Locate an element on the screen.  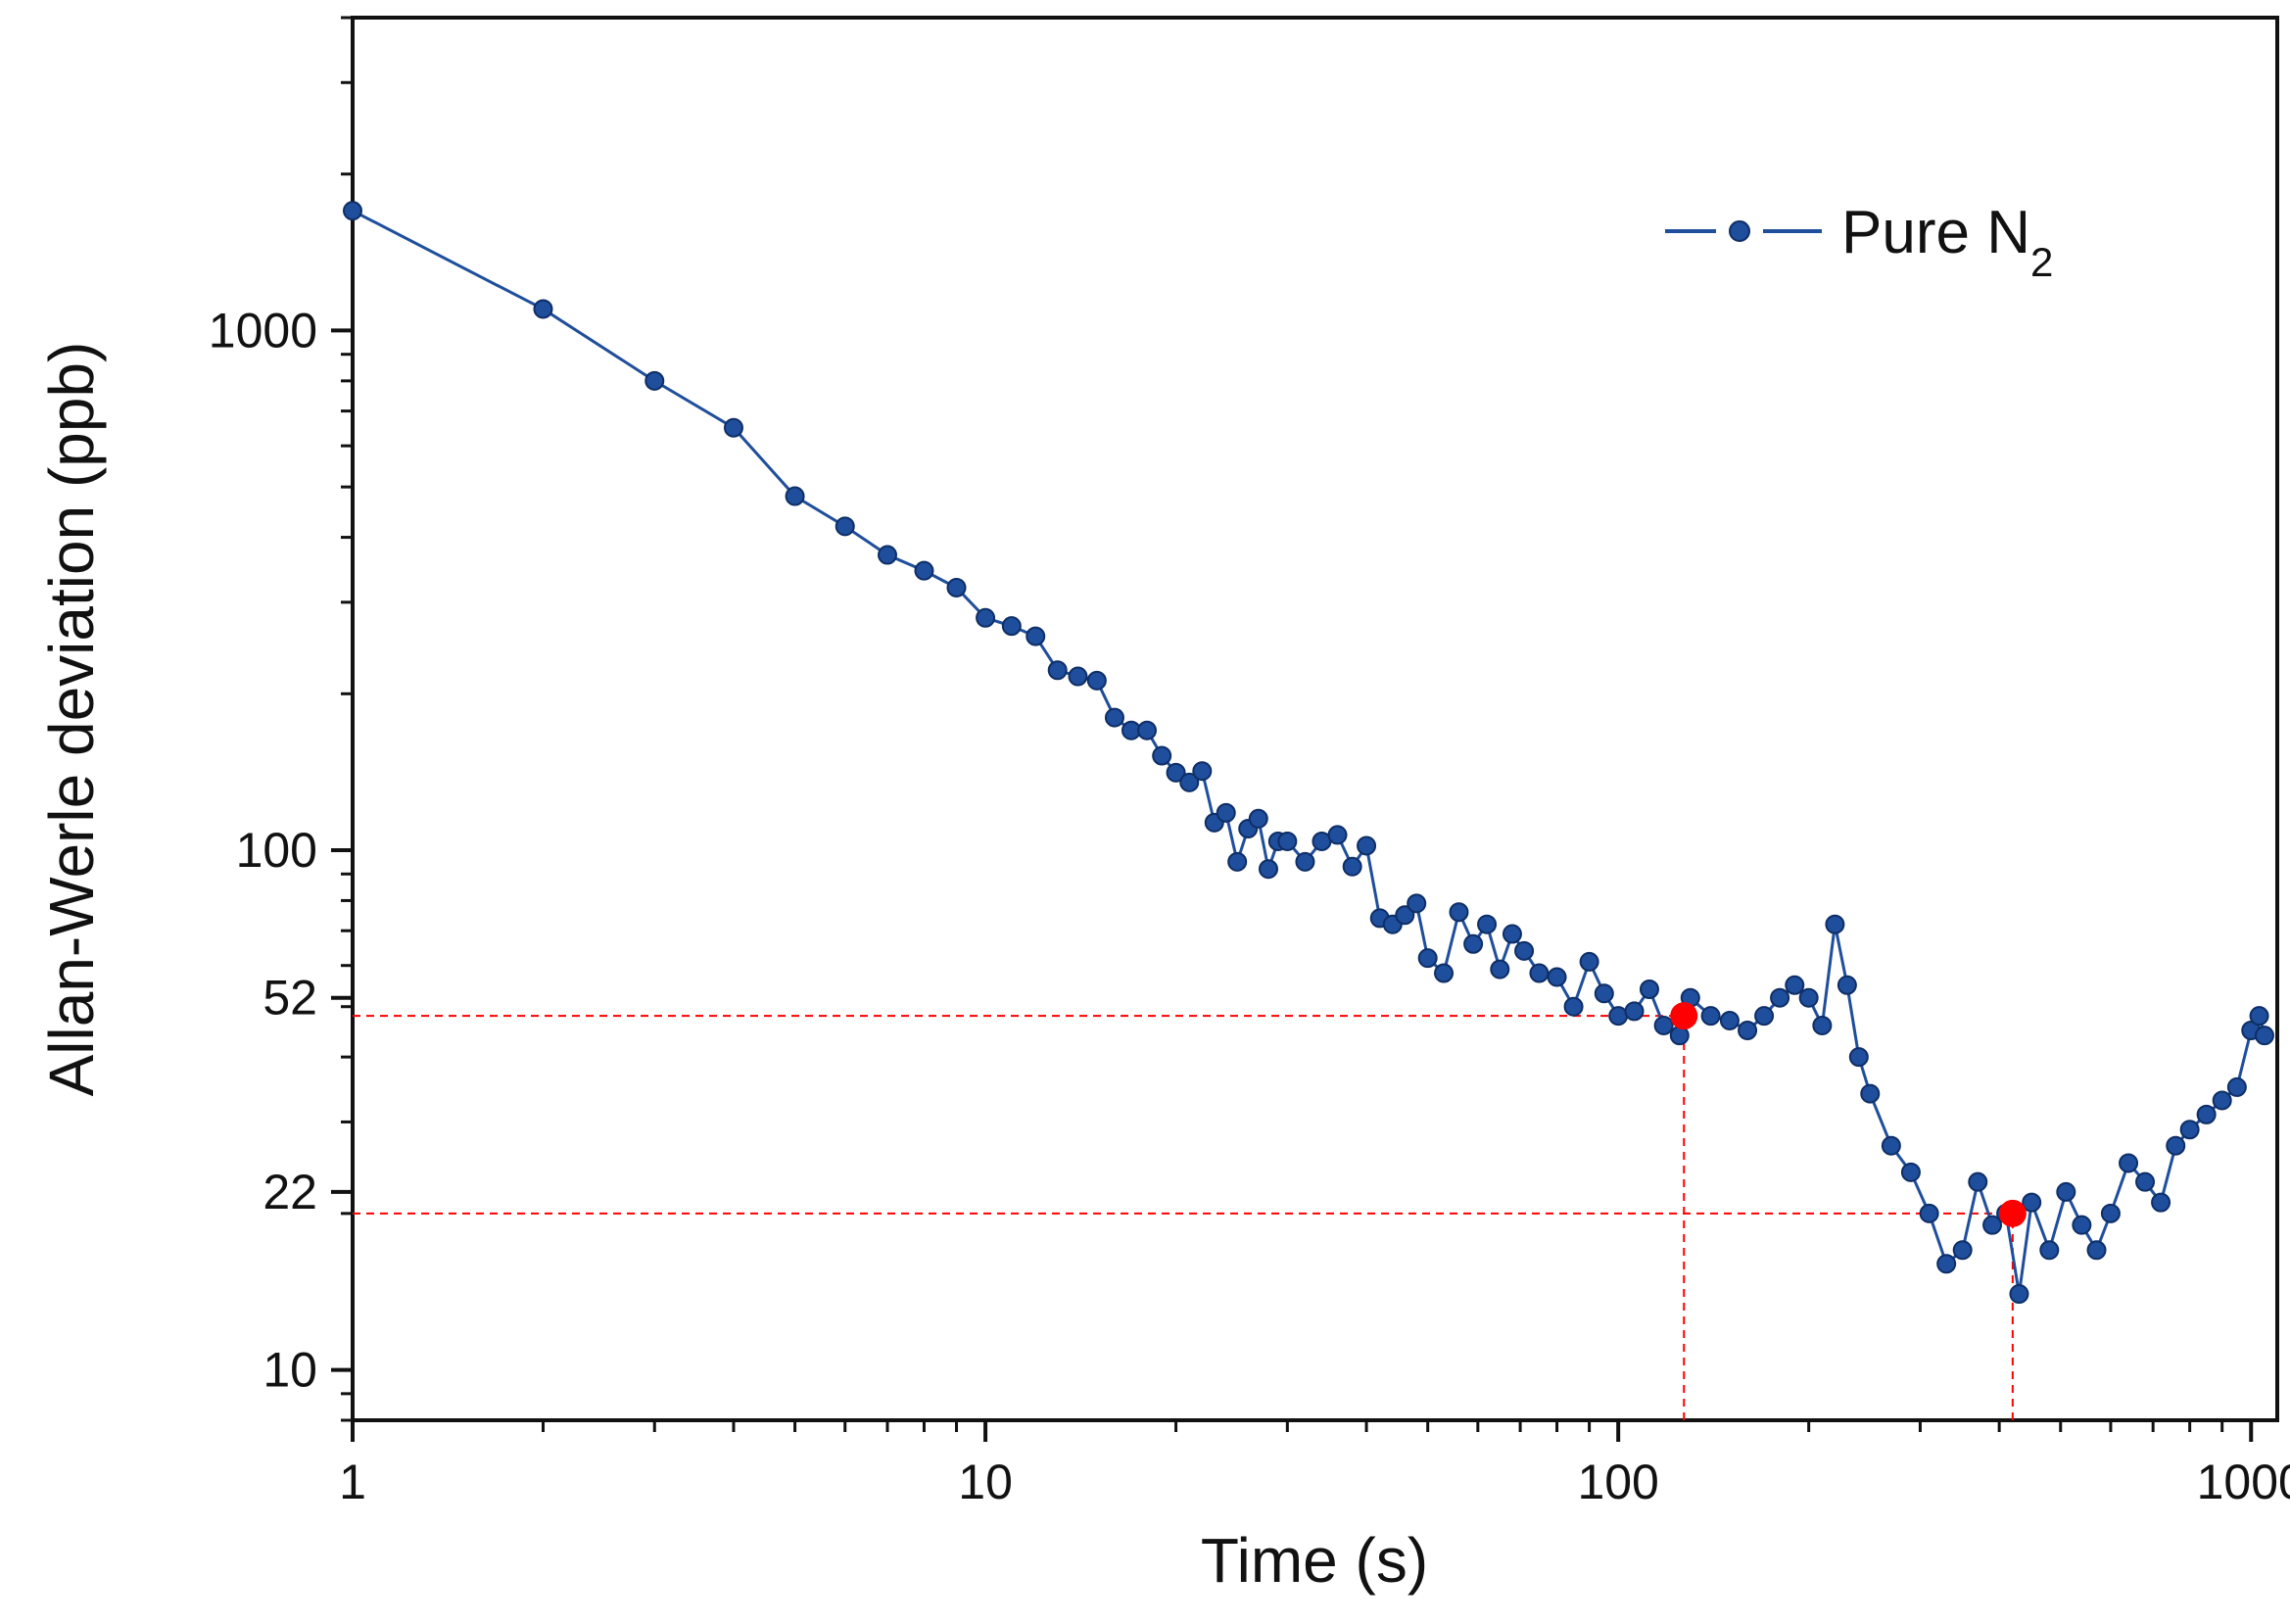
y-axis-title: Allan-Werle deviation (ppb) is located at coordinates (72, 719).